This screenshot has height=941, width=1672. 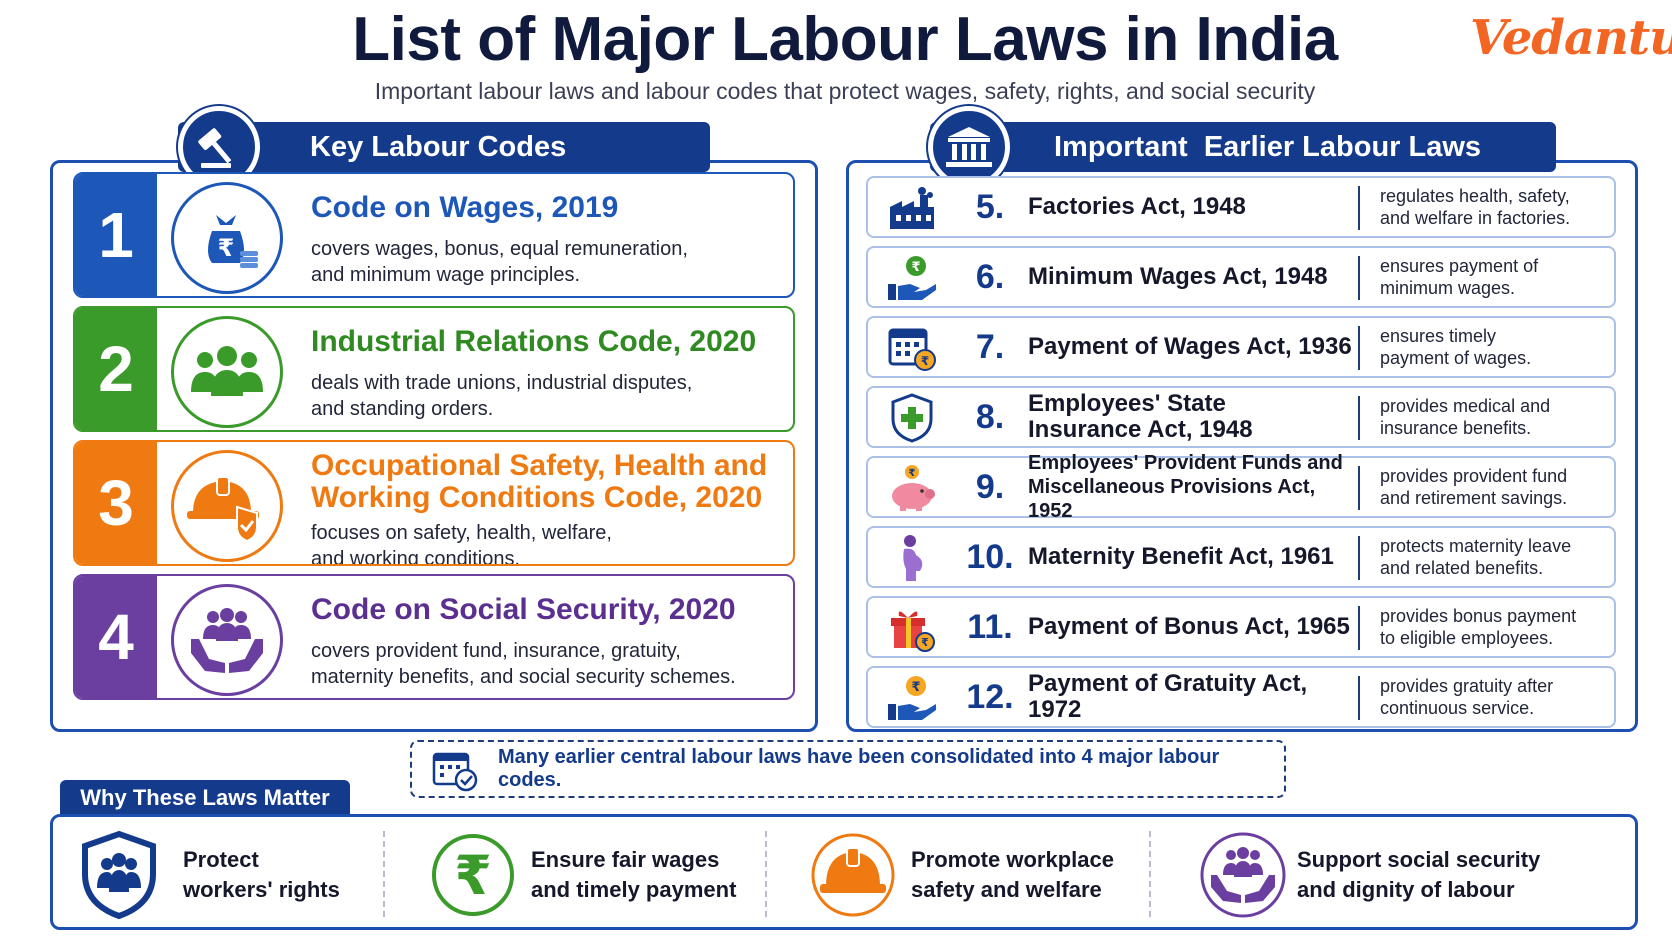 What do you see at coordinates (1189, 626) in the screenshot?
I see `law-name: Payment of Bonus Act, 1965` at bounding box center [1189, 626].